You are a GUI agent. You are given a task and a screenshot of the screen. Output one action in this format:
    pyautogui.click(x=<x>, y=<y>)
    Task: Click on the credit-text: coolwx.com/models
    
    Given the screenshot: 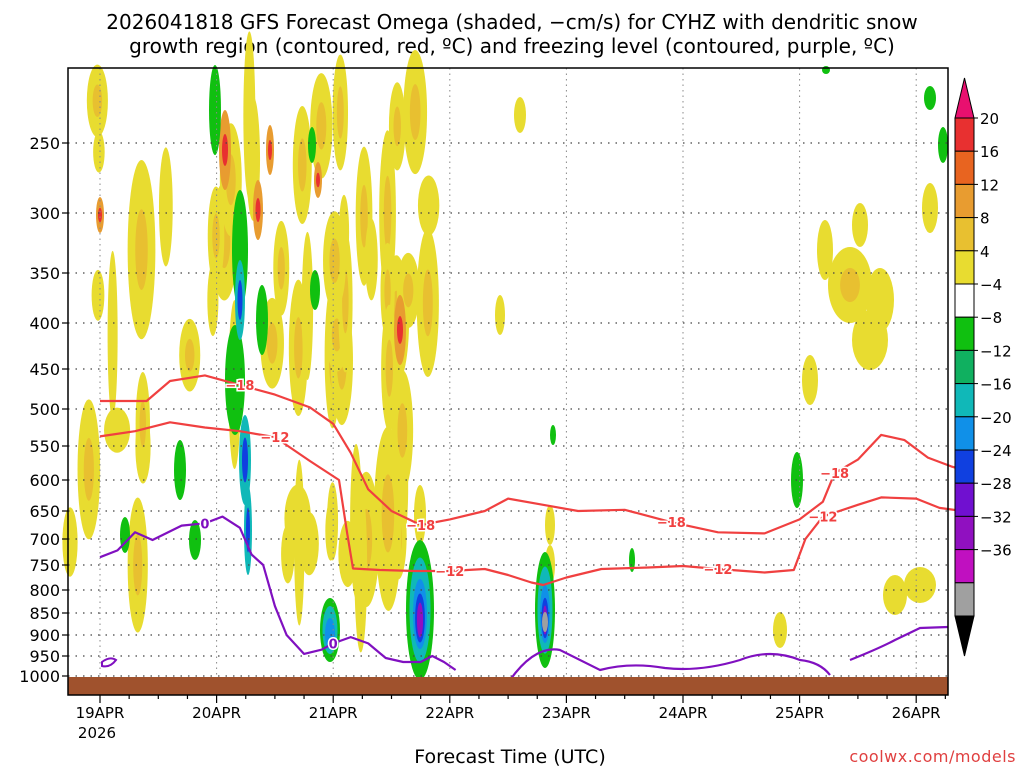 What is the action you would take?
    pyautogui.click(x=932, y=756)
    